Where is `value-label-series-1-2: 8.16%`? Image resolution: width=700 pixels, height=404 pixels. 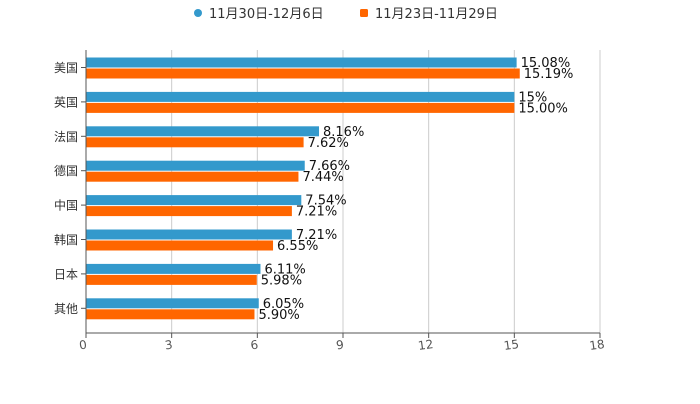
value-label-series-1-2: 8.16% is located at coordinates (343, 132).